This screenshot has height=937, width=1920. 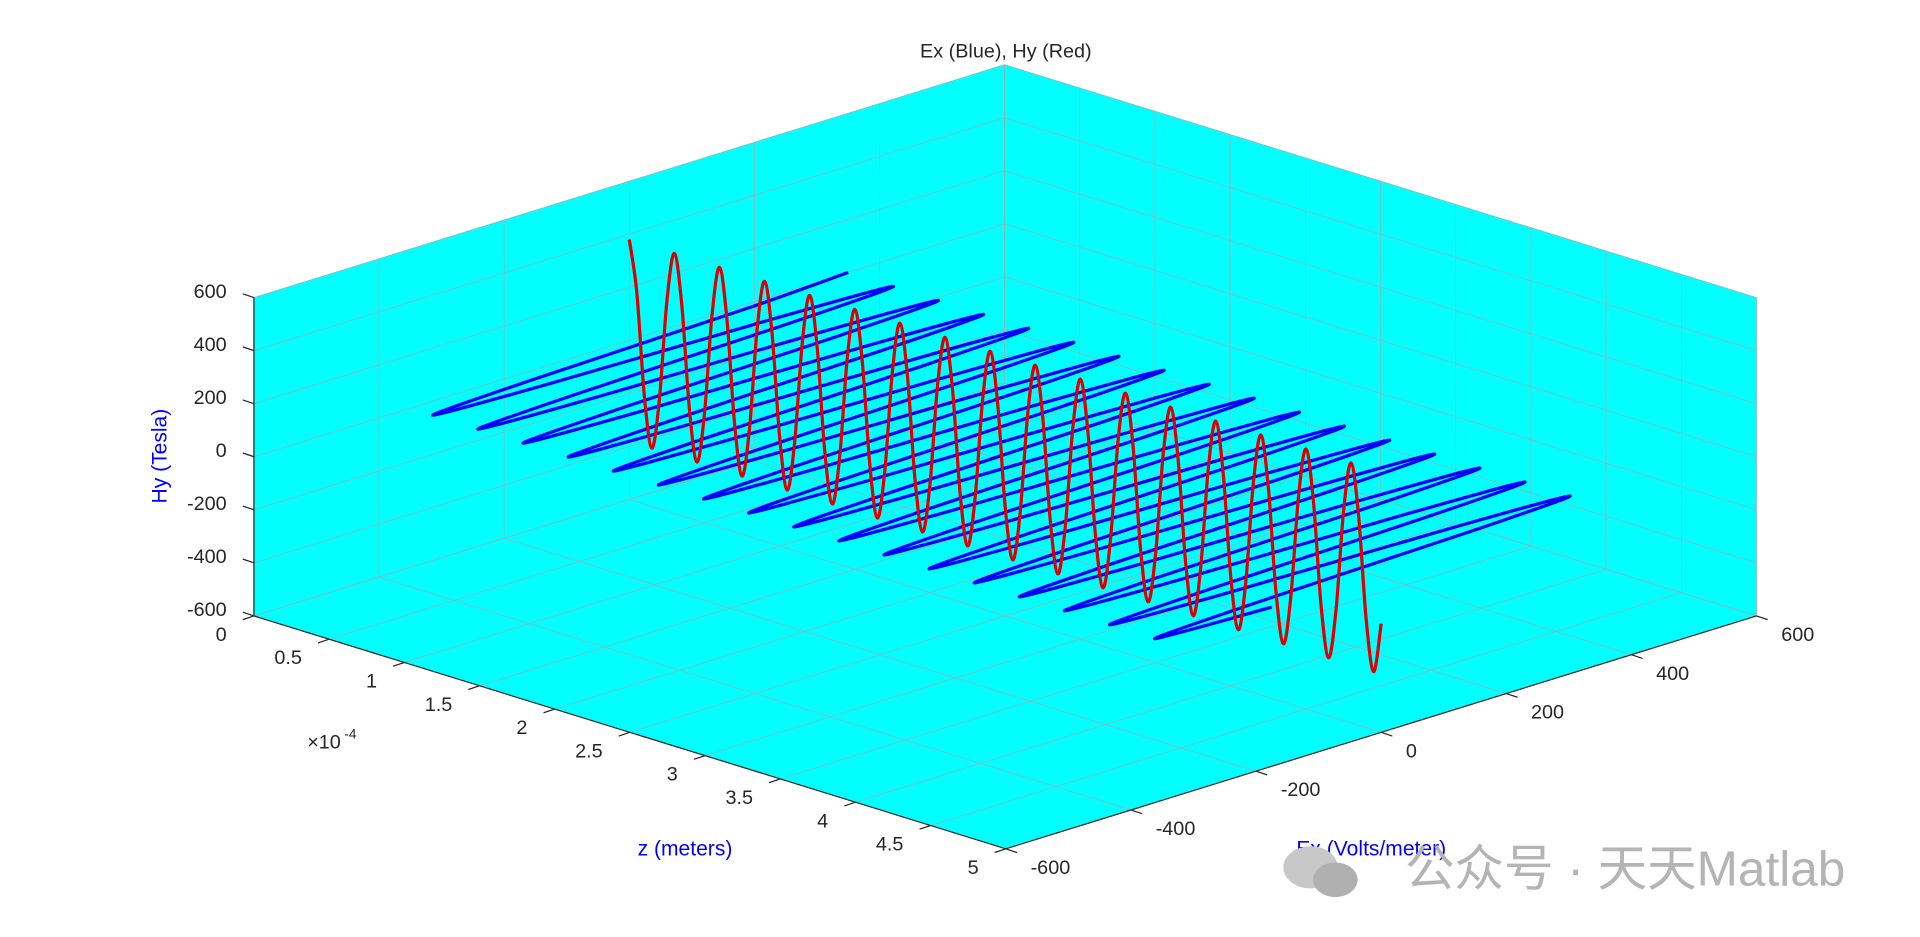 What do you see at coordinates (1301, 790) in the screenshot?
I see `y-tick-label: -200` at bounding box center [1301, 790].